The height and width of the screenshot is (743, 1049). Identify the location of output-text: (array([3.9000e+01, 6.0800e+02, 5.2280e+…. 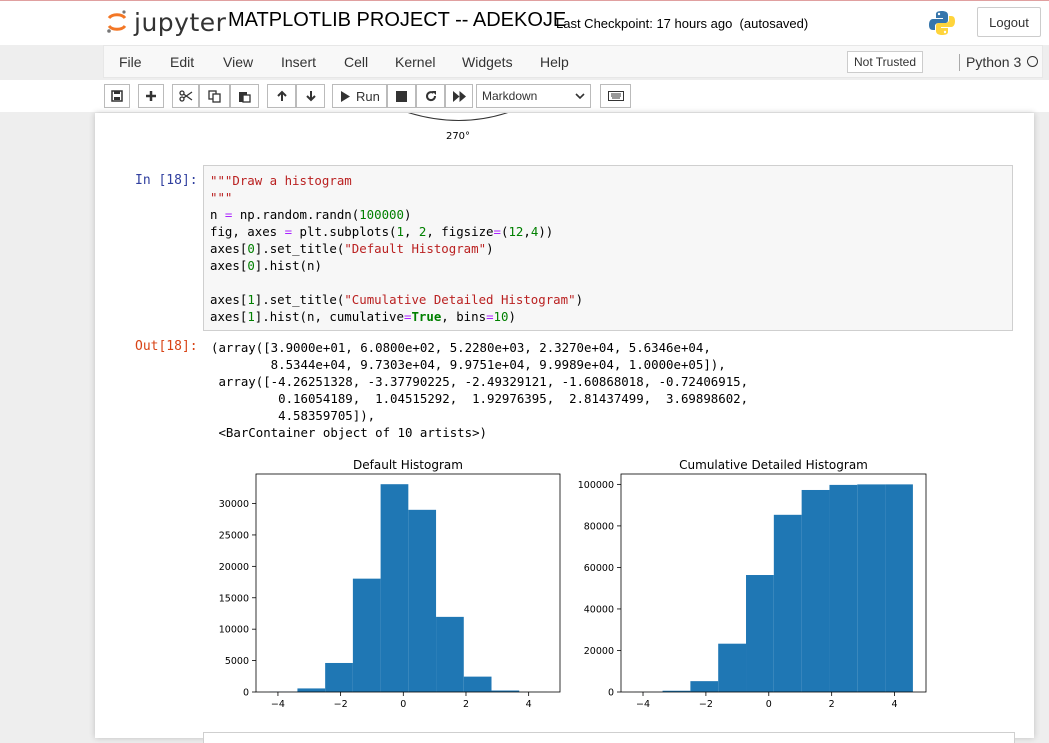
(479, 390).